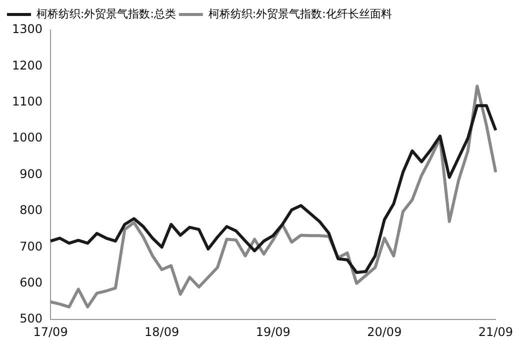 The height and width of the screenshot is (348, 519). Describe the element at coordinates (31, 283) in the screenshot. I see `y-tick-label: 600` at that location.